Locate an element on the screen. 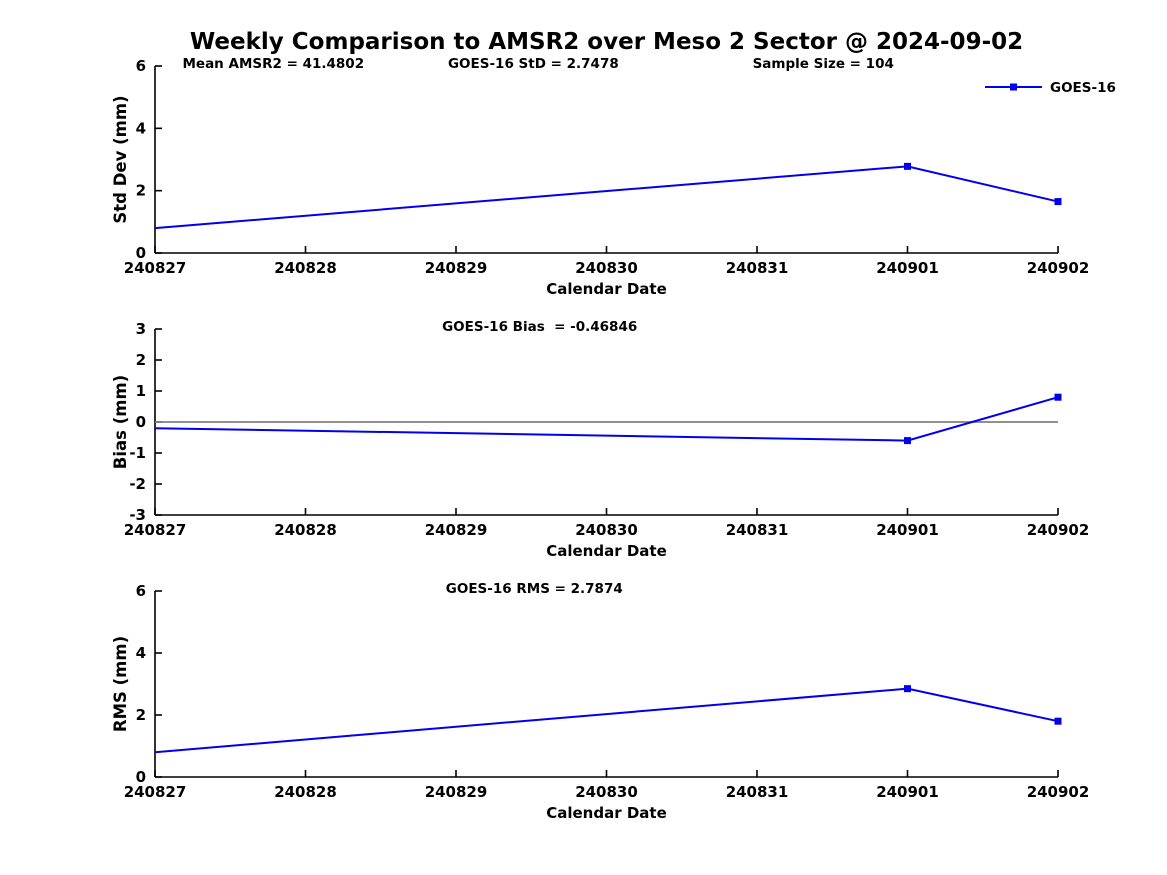 The width and height of the screenshot is (1167, 875). stat-annotation: Mean AMSR2 = 41.4802 is located at coordinates (273, 64).